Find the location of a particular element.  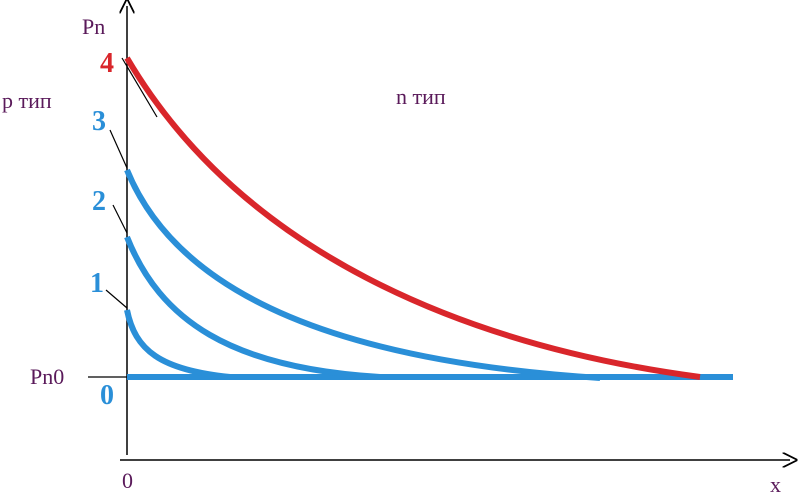

curve-label: 0 is located at coordinates (107, 395).